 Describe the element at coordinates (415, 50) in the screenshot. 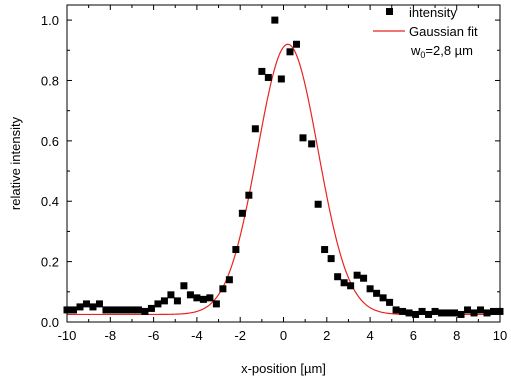

I see `legend-fit-parameter-prefix: w` at that location.